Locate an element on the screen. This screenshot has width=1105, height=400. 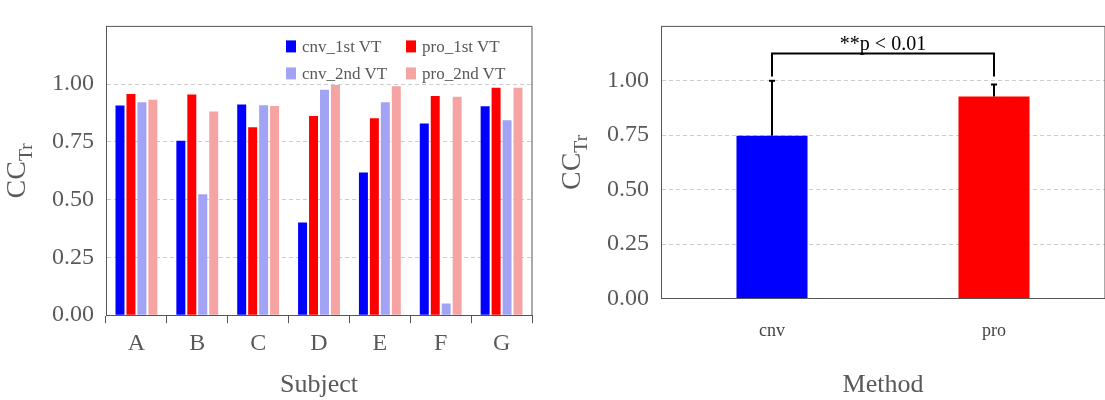
x-tick-label: D is located at coordinates (319, 341).